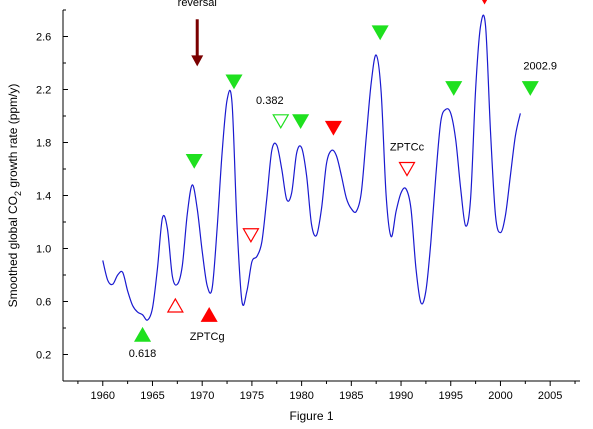  Describe the element at coordinates (326, 391) in the screenshot. I see `x-ticks: 1960 1965 1970 1975 1980 1985 1990 1995 2000 2005` at that location.